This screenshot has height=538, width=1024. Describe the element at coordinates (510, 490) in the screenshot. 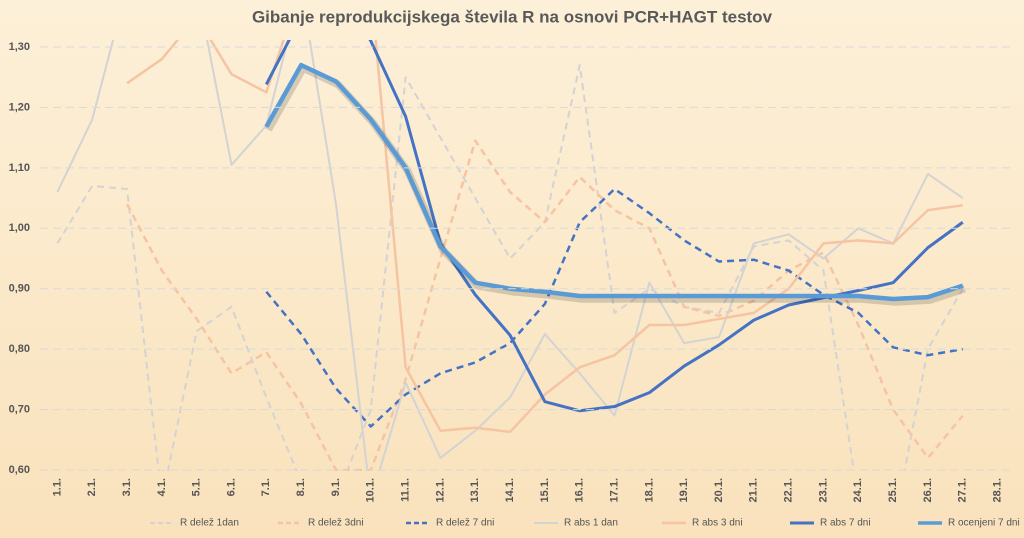

I see `x-tick-label: 14.1.` at that location.